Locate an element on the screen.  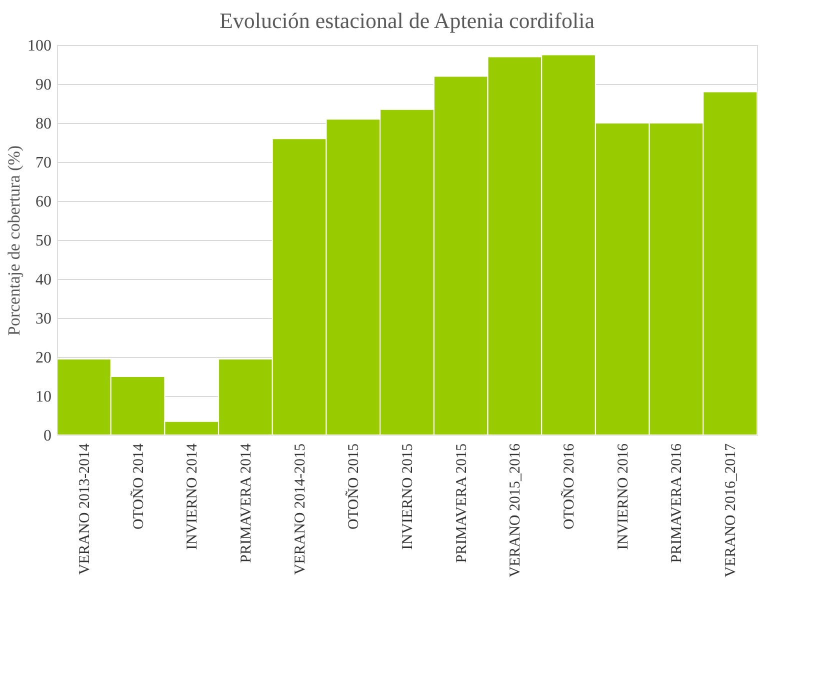
x-tick-label: VERANO 2016_2017 is located at coordinates (731, 510).